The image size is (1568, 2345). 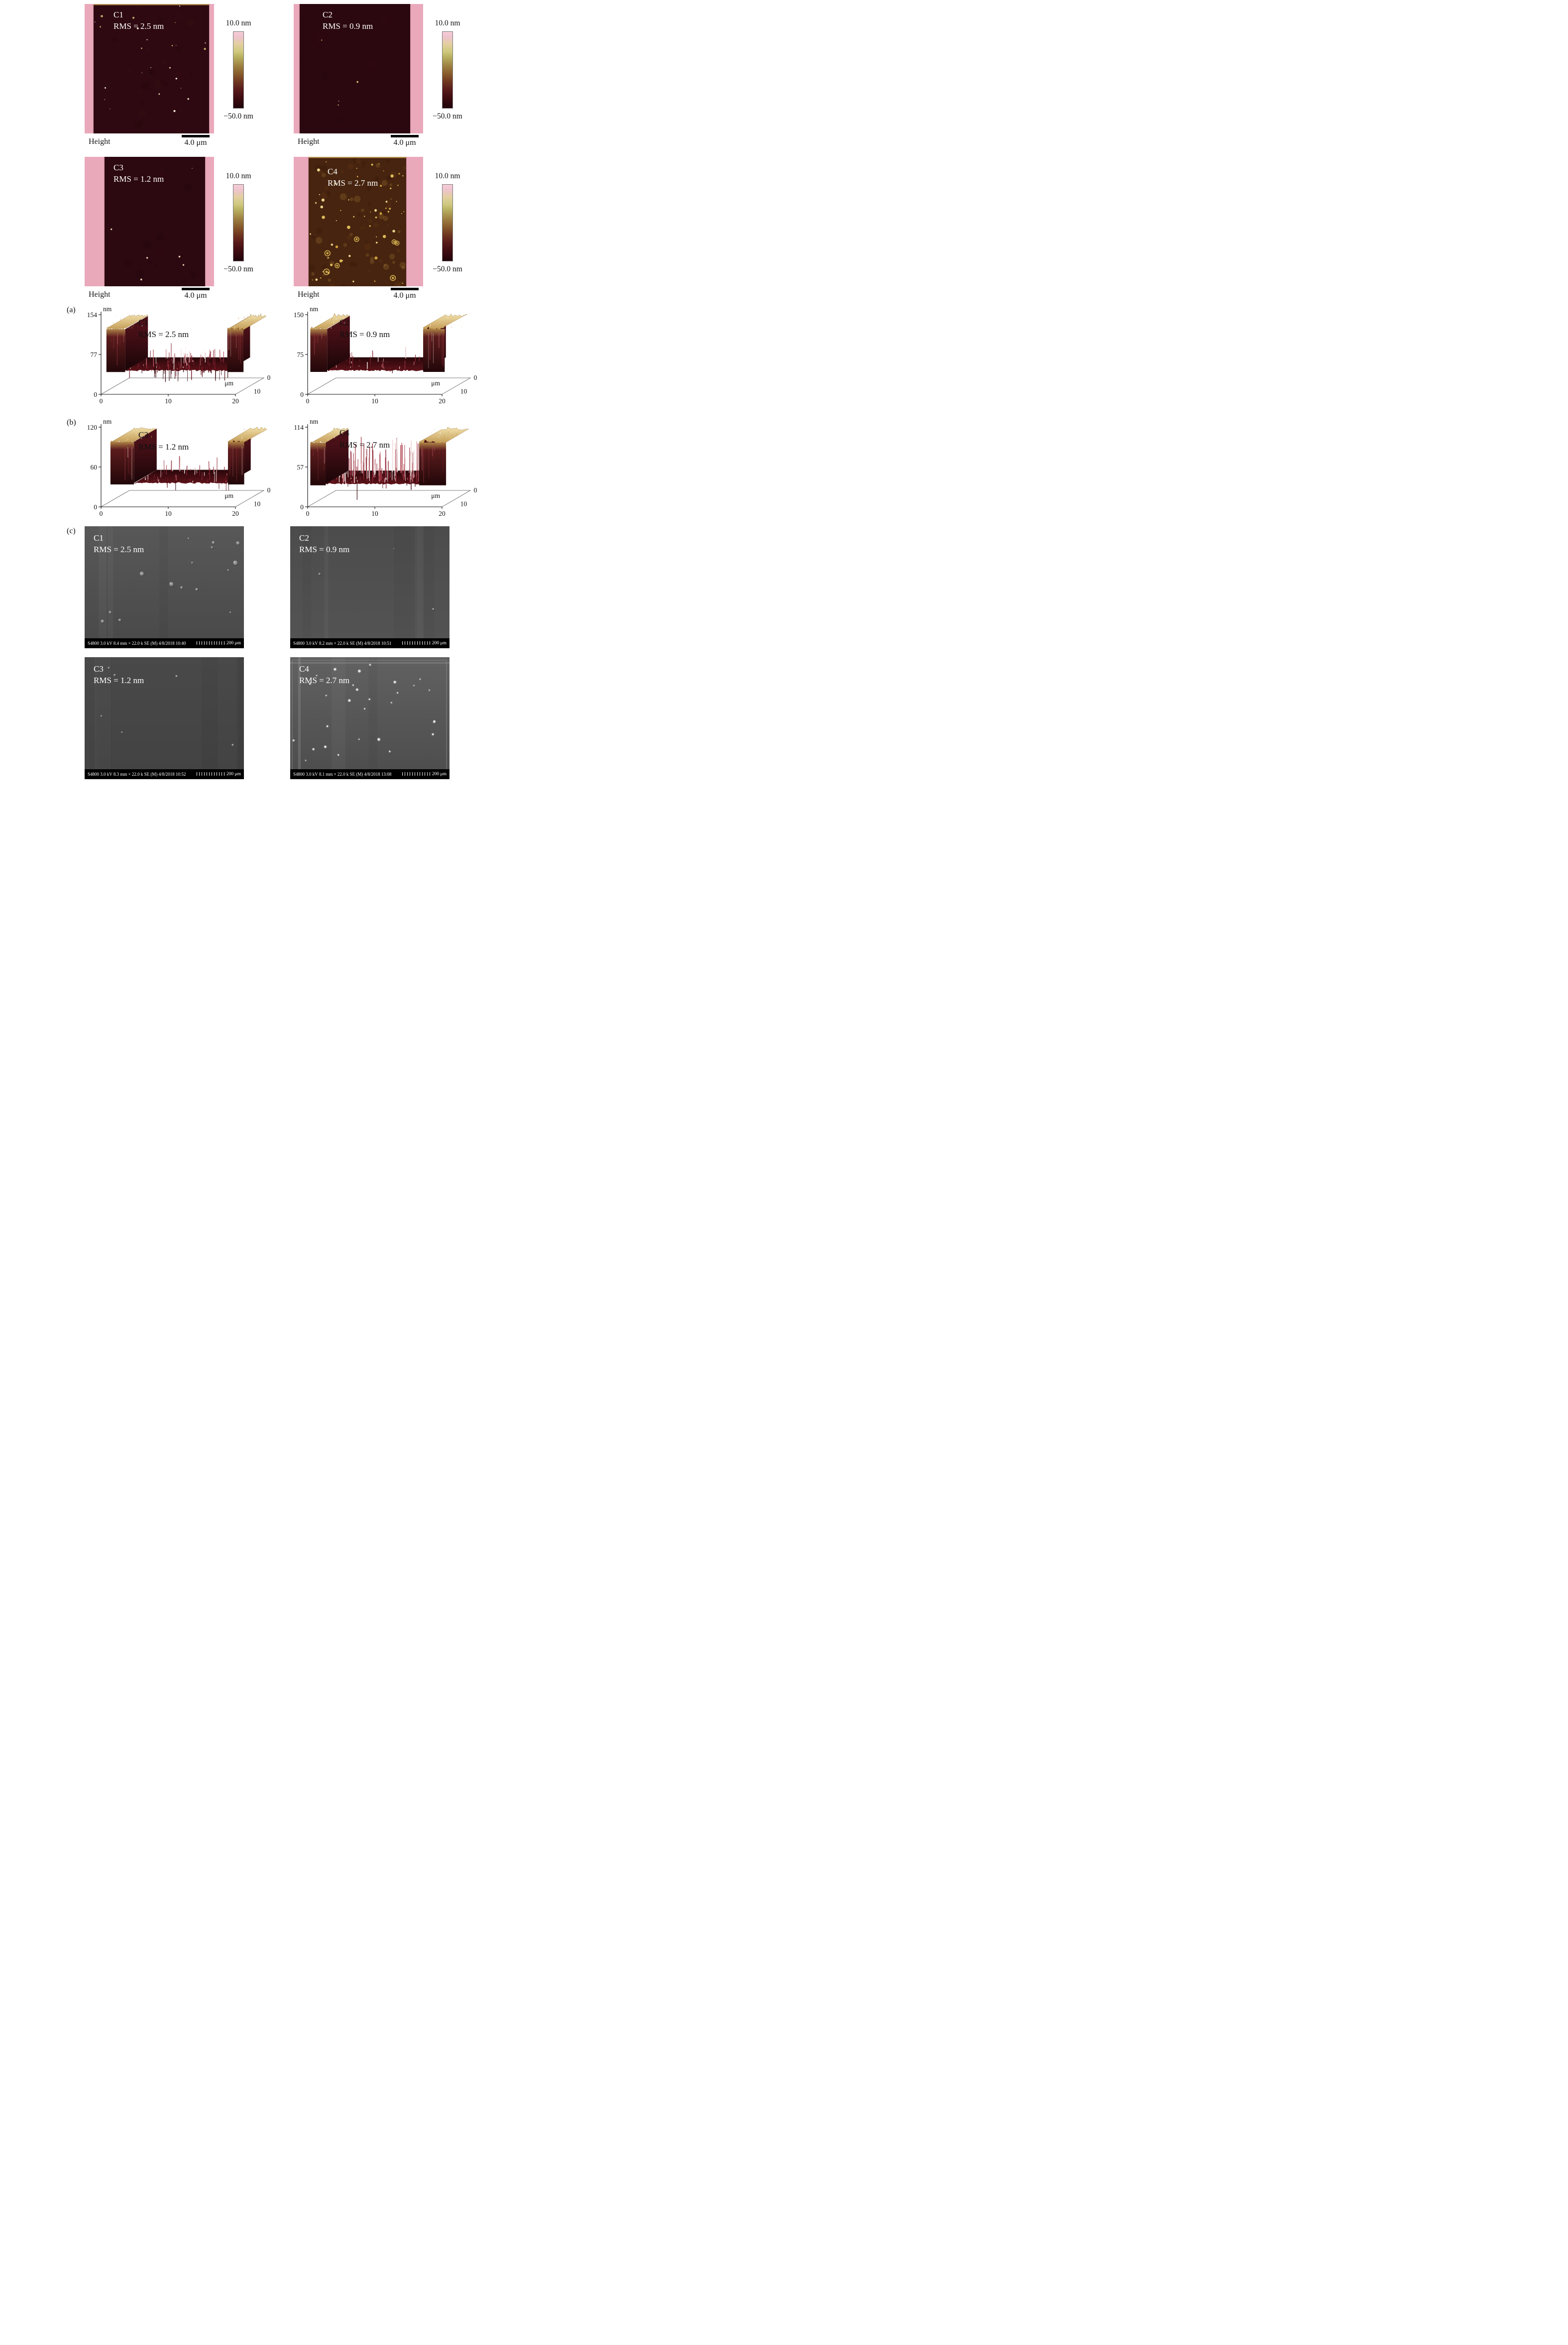 I want to click on scale-bar-label: 4.0 μm, so click(x=405, y=296).